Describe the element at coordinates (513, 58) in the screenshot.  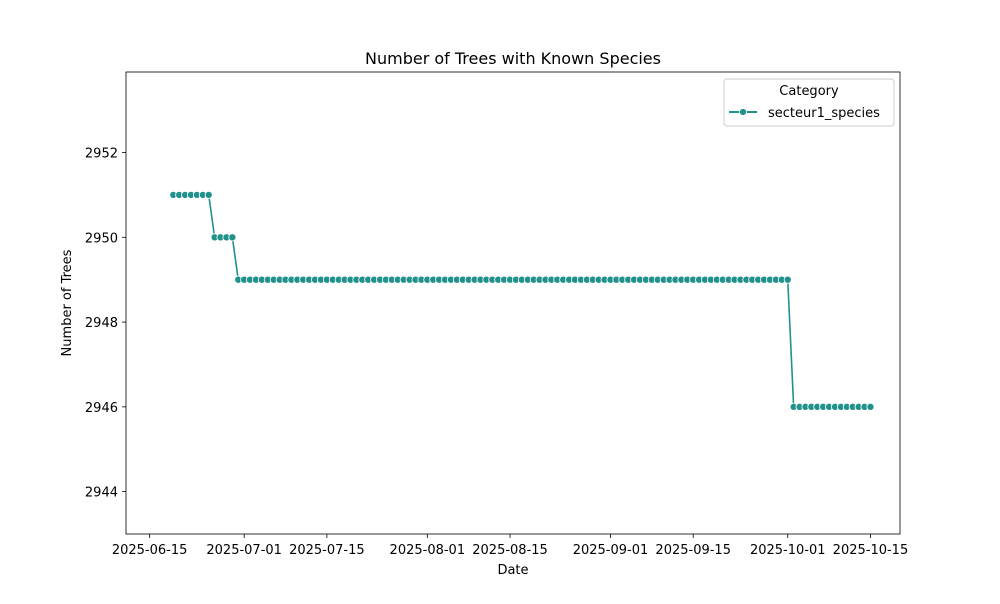
I see `chart-title: Number of Trees with Known Species` at that location.